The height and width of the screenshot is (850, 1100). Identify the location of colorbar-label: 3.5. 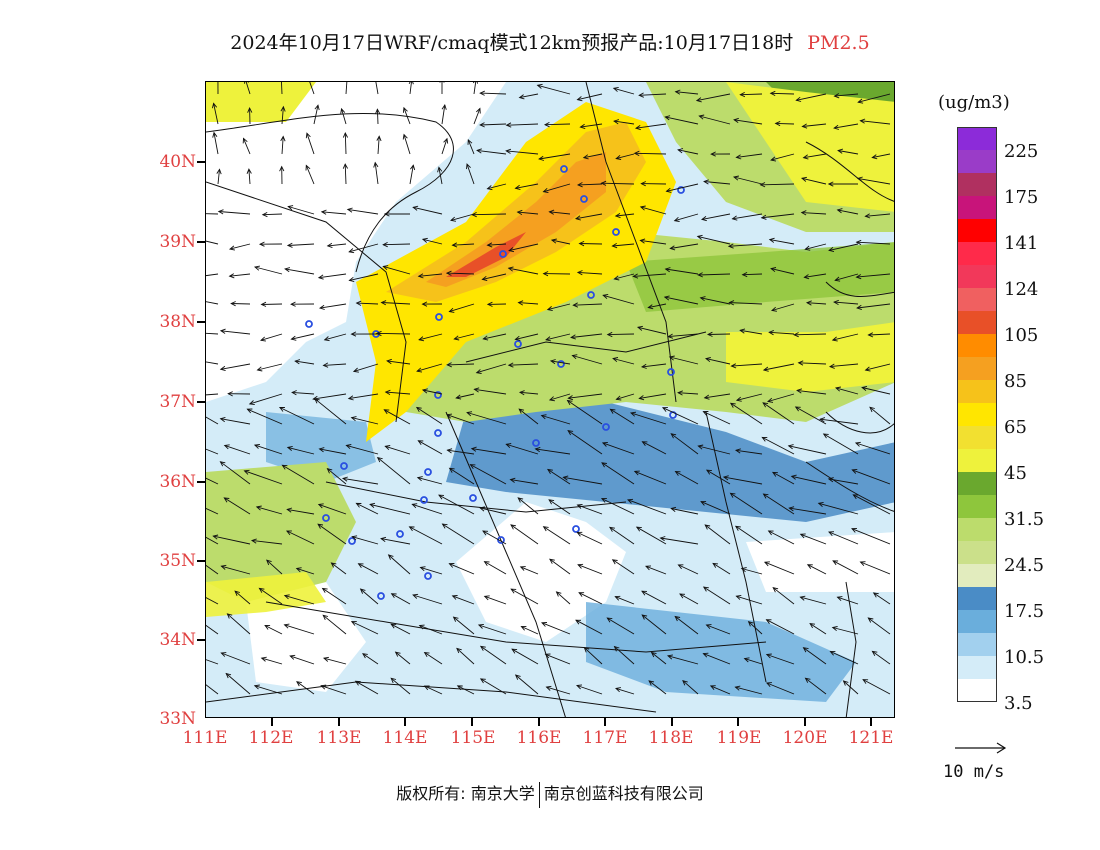
(1018, 703).